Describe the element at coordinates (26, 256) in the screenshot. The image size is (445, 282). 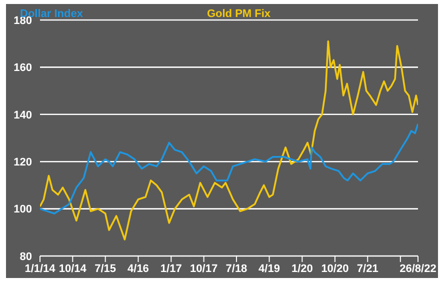
I see `y-tick-label: 80` at that location.